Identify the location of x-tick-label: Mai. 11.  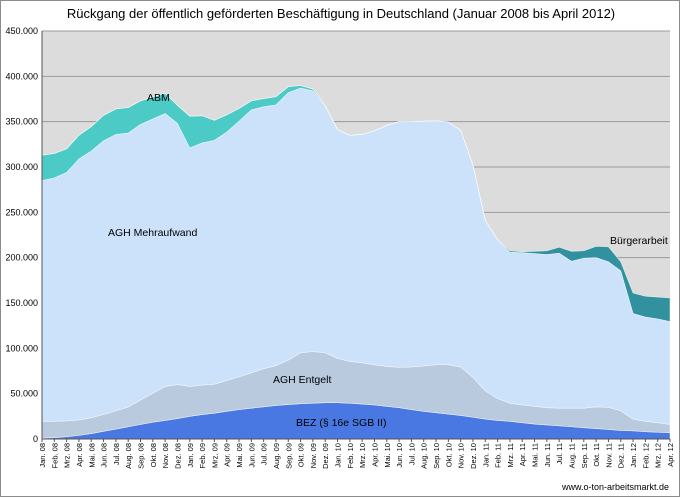
(535, 455).